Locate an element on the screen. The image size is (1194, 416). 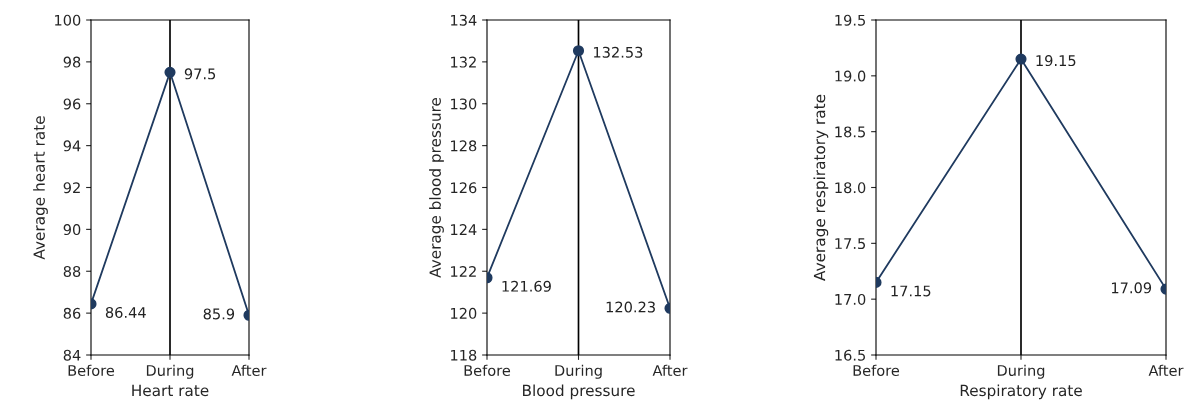
y-tick-label: 86 is located at coordinates (72, 313).